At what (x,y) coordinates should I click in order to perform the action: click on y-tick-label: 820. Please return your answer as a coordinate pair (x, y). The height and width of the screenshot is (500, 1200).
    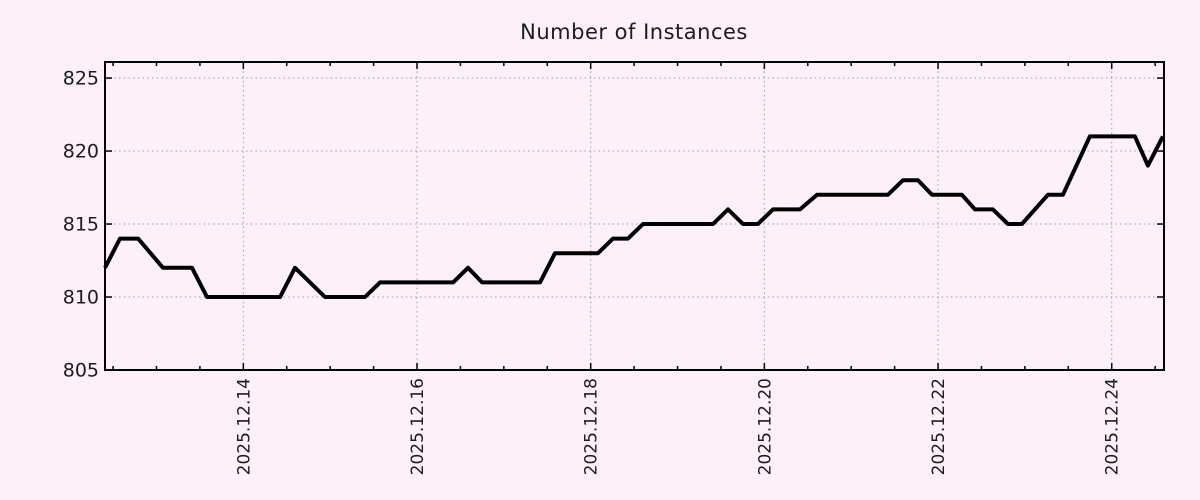
    Looking at the image, I should click on (81, 152).